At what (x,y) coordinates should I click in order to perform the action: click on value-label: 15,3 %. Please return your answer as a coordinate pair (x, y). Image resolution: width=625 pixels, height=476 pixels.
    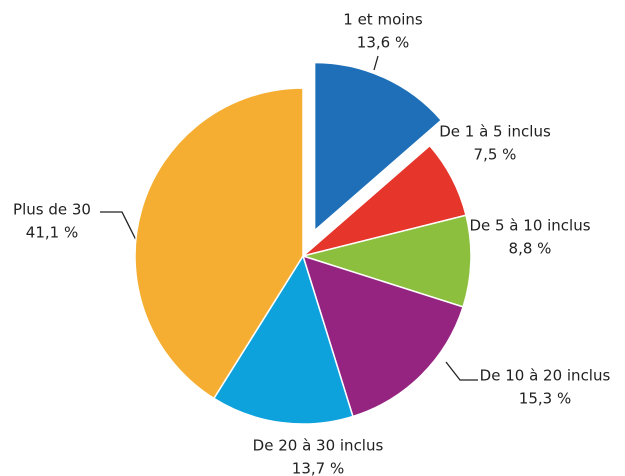
    Looking at the image, I should click on (545, 399).